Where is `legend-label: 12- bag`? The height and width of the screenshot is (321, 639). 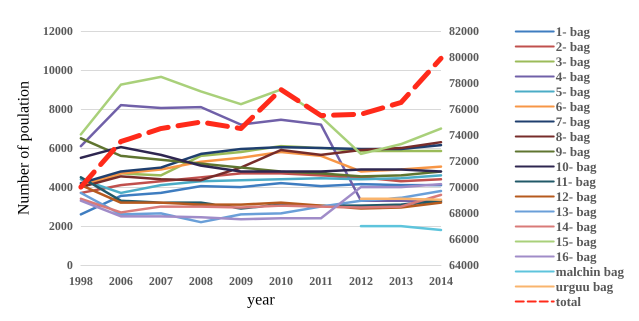 legend-label: 12- bag is located at coordinates (577, 196).